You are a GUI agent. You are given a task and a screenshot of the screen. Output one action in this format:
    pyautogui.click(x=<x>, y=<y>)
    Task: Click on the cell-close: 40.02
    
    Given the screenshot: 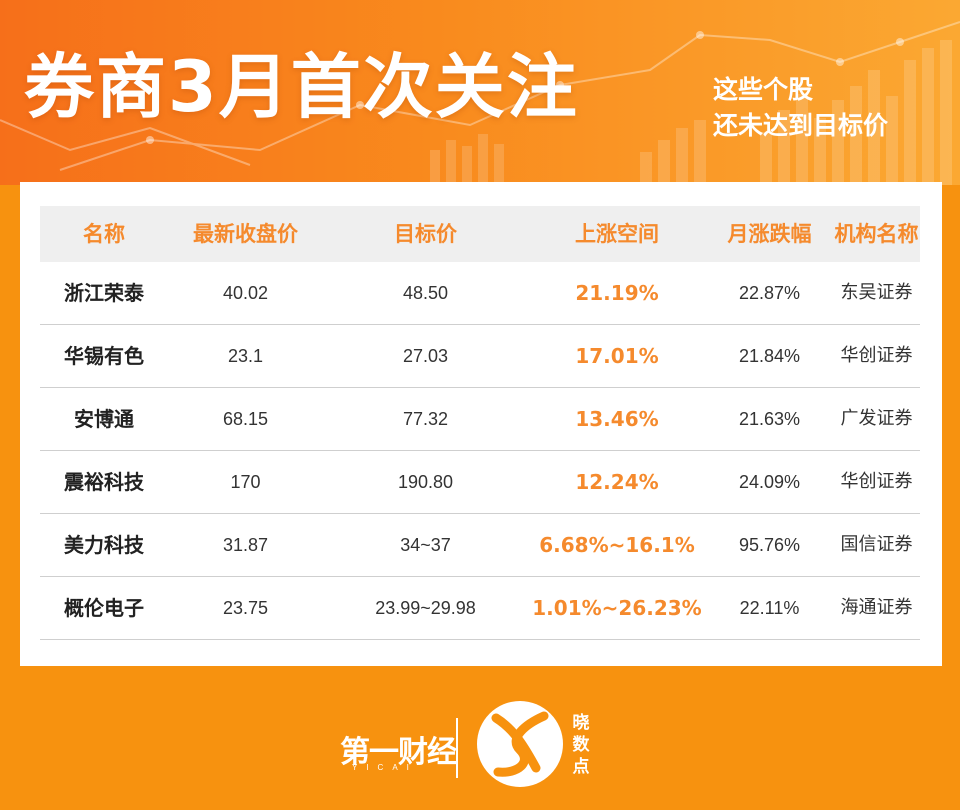 What is the action you would take?
    pyautogui.click(x=245, y=293)
    